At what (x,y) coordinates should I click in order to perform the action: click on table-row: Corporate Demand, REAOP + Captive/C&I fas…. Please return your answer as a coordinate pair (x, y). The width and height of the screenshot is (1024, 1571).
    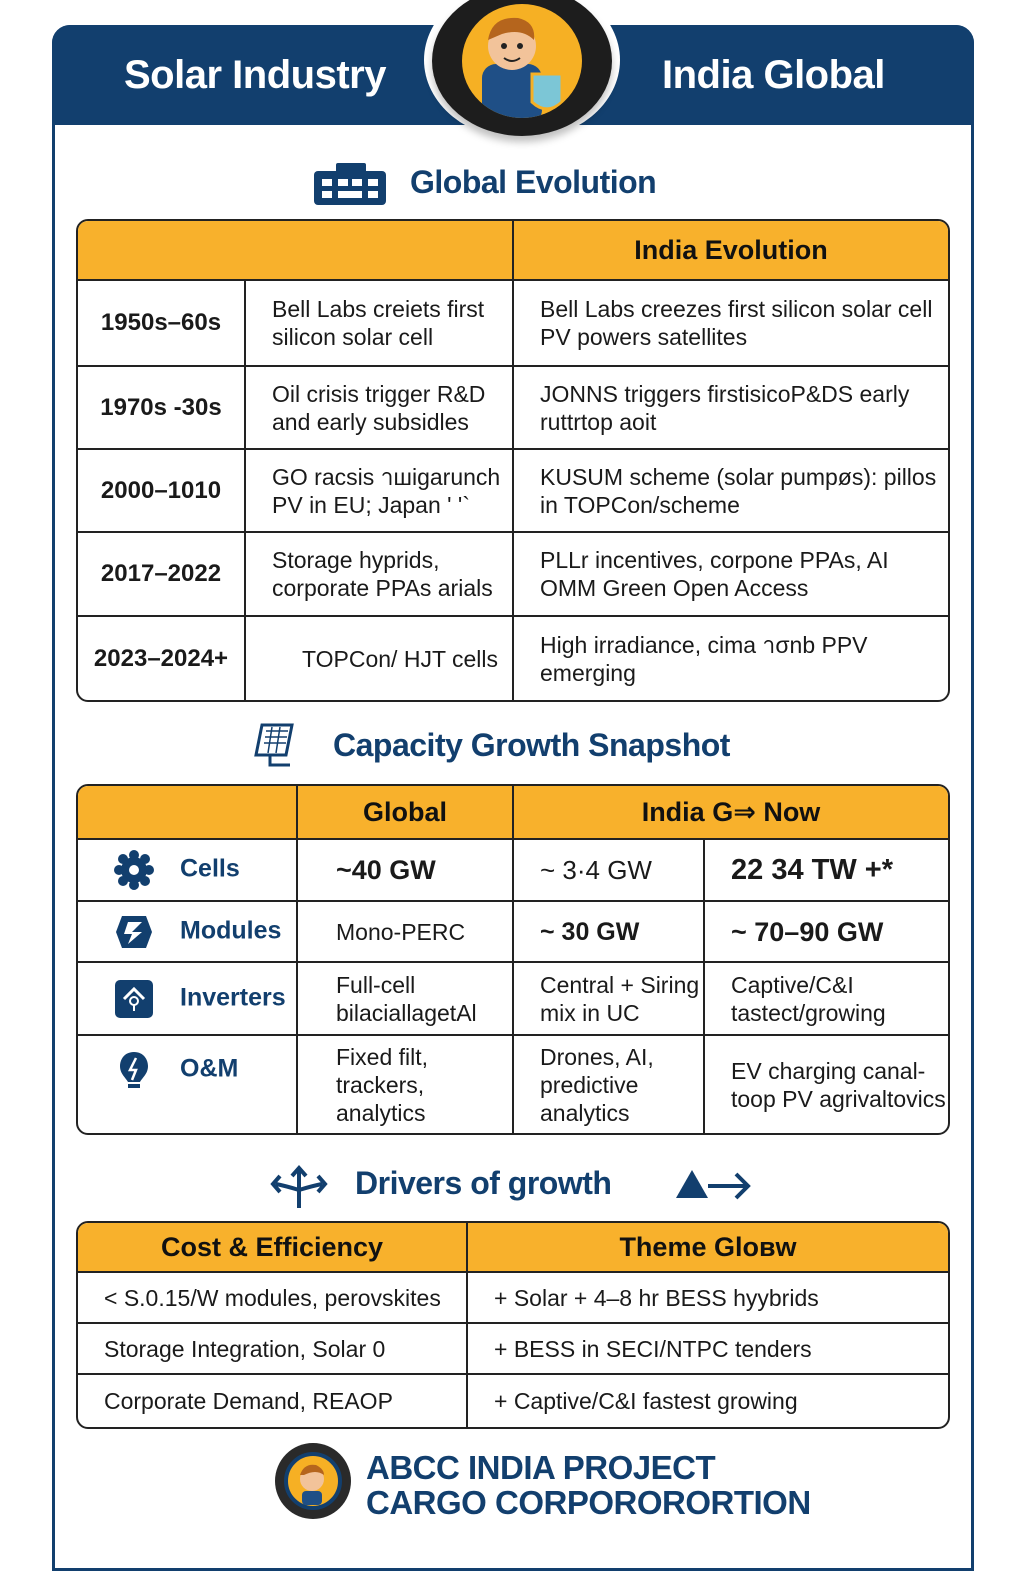
    Looking at the image, I should click on (513, 1401).